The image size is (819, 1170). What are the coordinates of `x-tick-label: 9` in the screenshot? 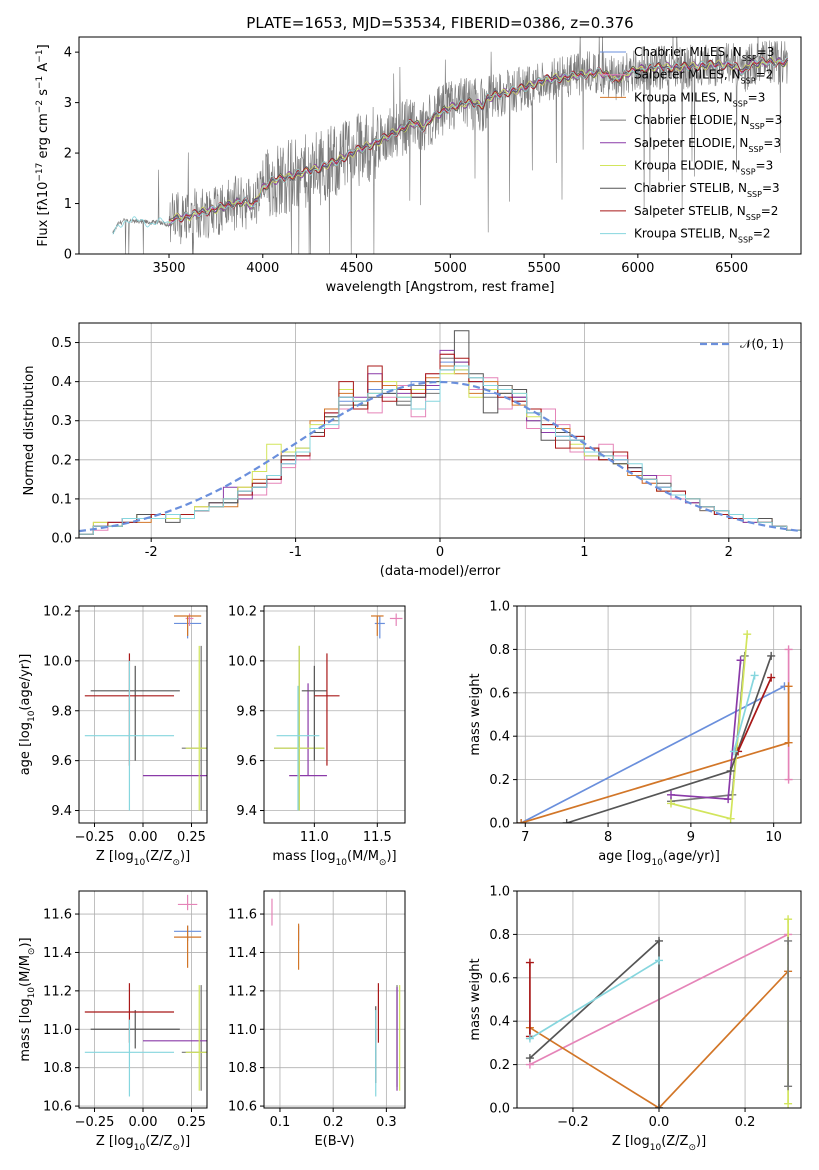 It's located at (691, 837).